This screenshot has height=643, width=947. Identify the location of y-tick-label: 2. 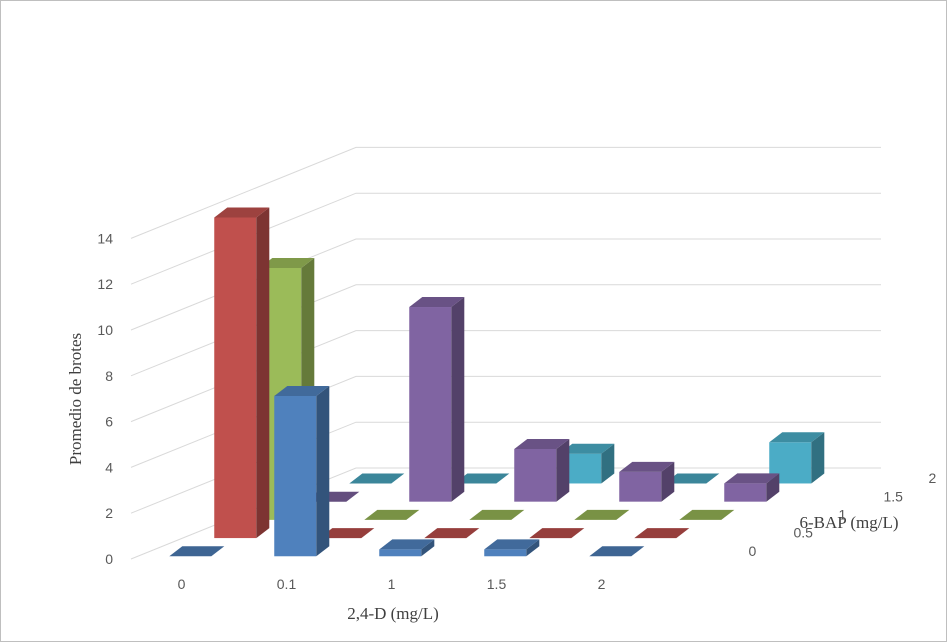
(933, 478).